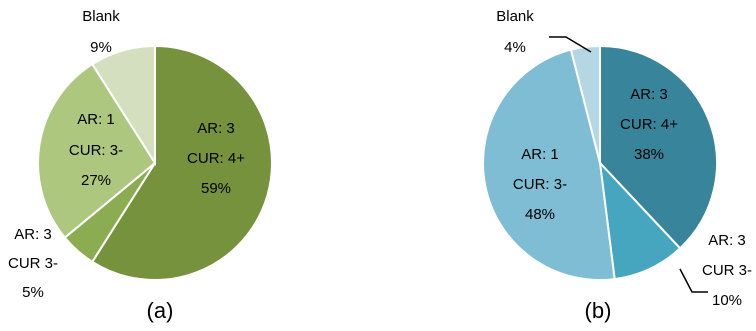 The image size is (756, 331). I want to click on slice-label: AR: 1 CUR: 3-27%, so click(96, 150).